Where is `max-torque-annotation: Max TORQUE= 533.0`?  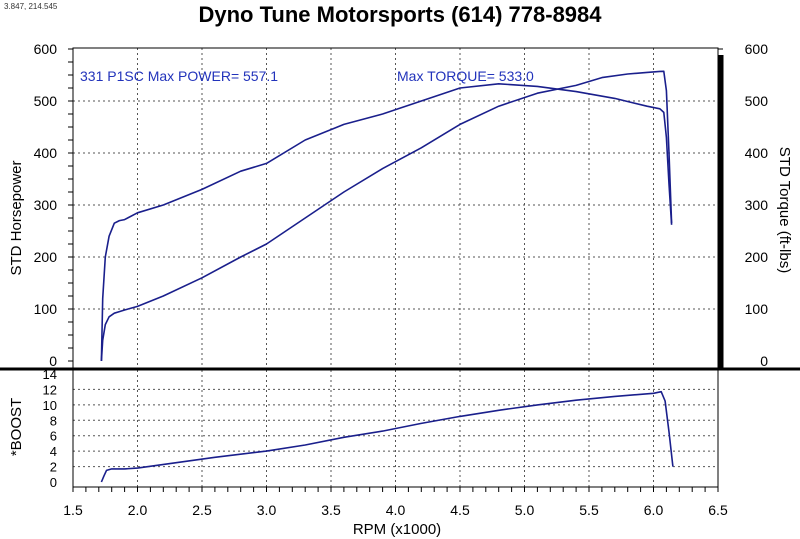 max-torque-annotation: Max TORQUE= 533.0 is located at coordinates (465, 76).